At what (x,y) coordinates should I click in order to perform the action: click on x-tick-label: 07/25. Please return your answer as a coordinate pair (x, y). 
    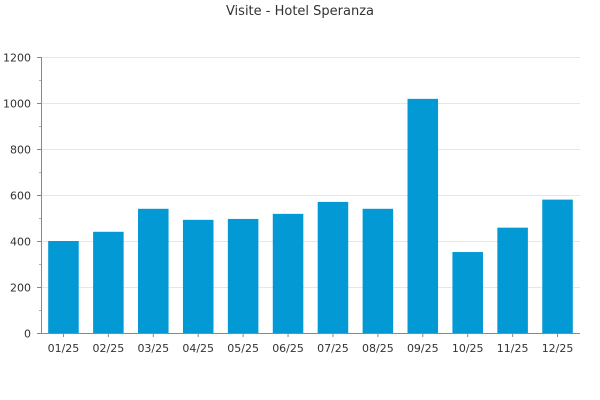
    Looking at the image, I should click on (333, 348).